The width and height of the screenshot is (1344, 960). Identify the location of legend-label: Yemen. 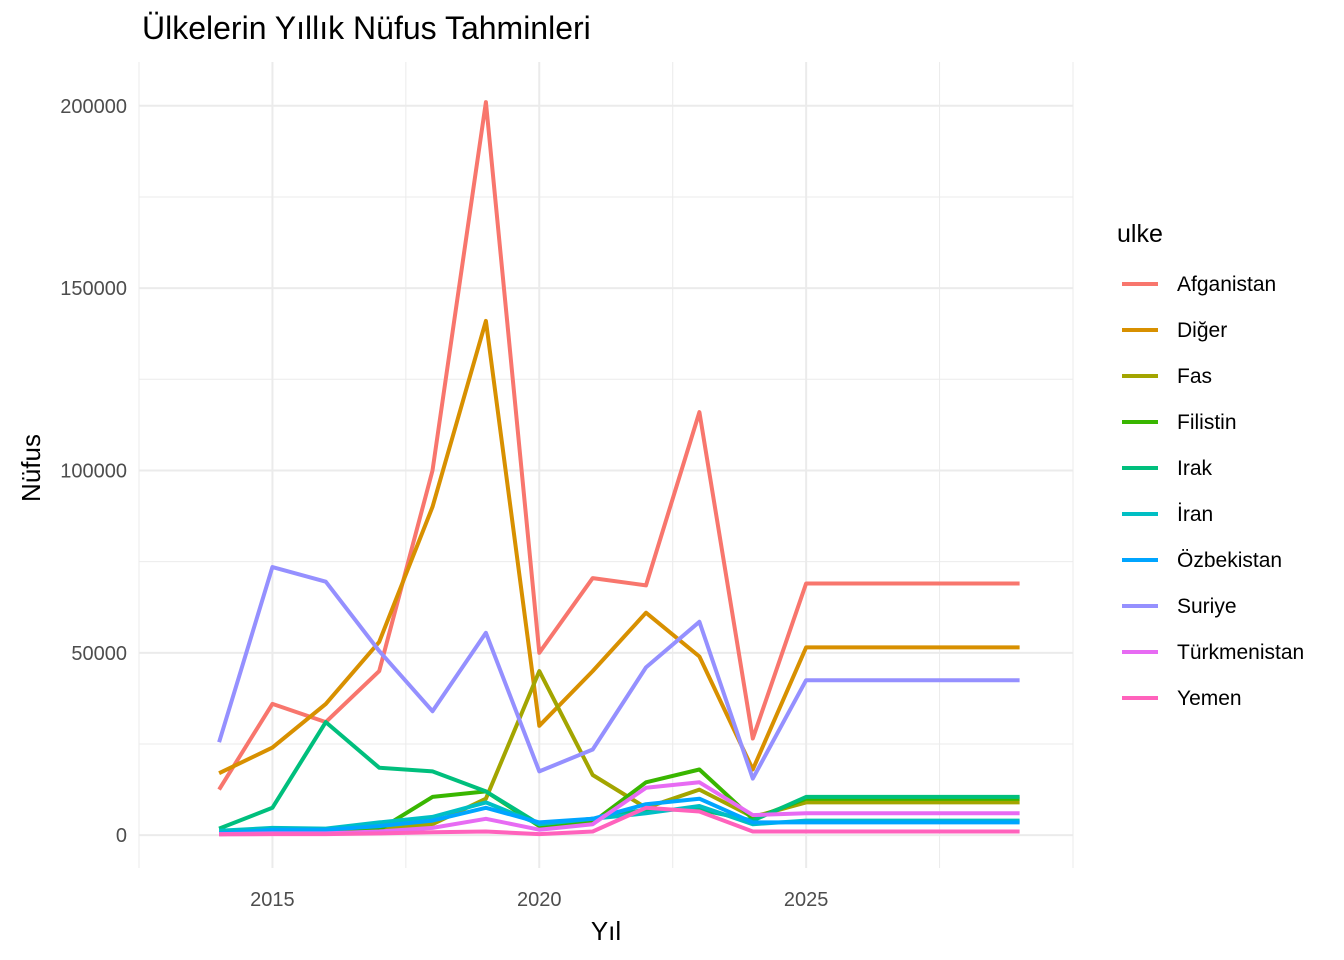
(1209, 698).